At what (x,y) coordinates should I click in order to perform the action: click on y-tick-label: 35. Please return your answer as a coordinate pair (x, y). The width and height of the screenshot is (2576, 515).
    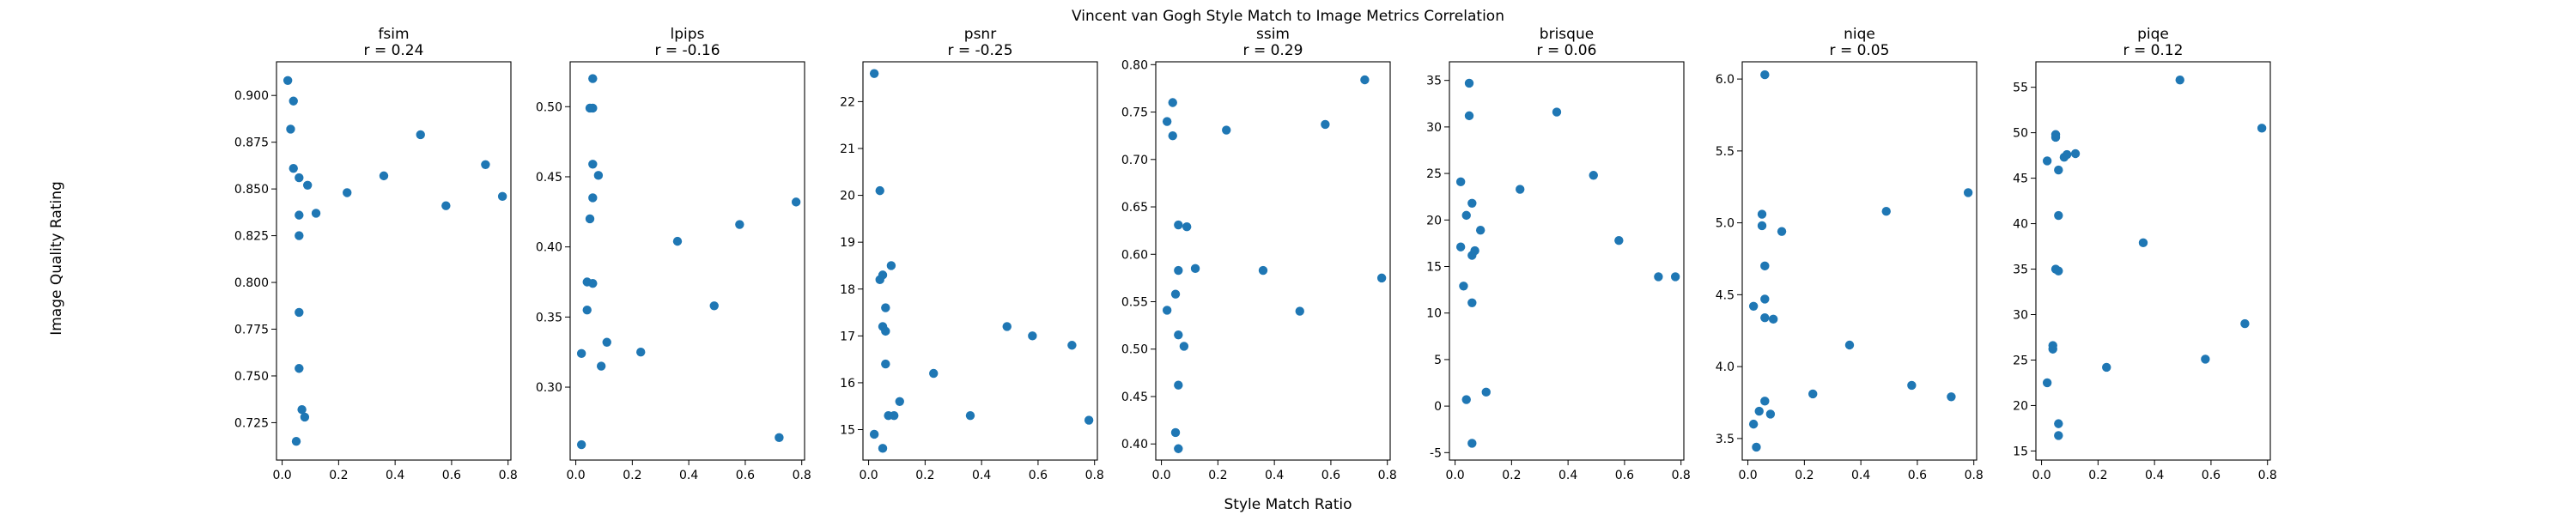
    Looking at the image, I should click on (1434, 81).